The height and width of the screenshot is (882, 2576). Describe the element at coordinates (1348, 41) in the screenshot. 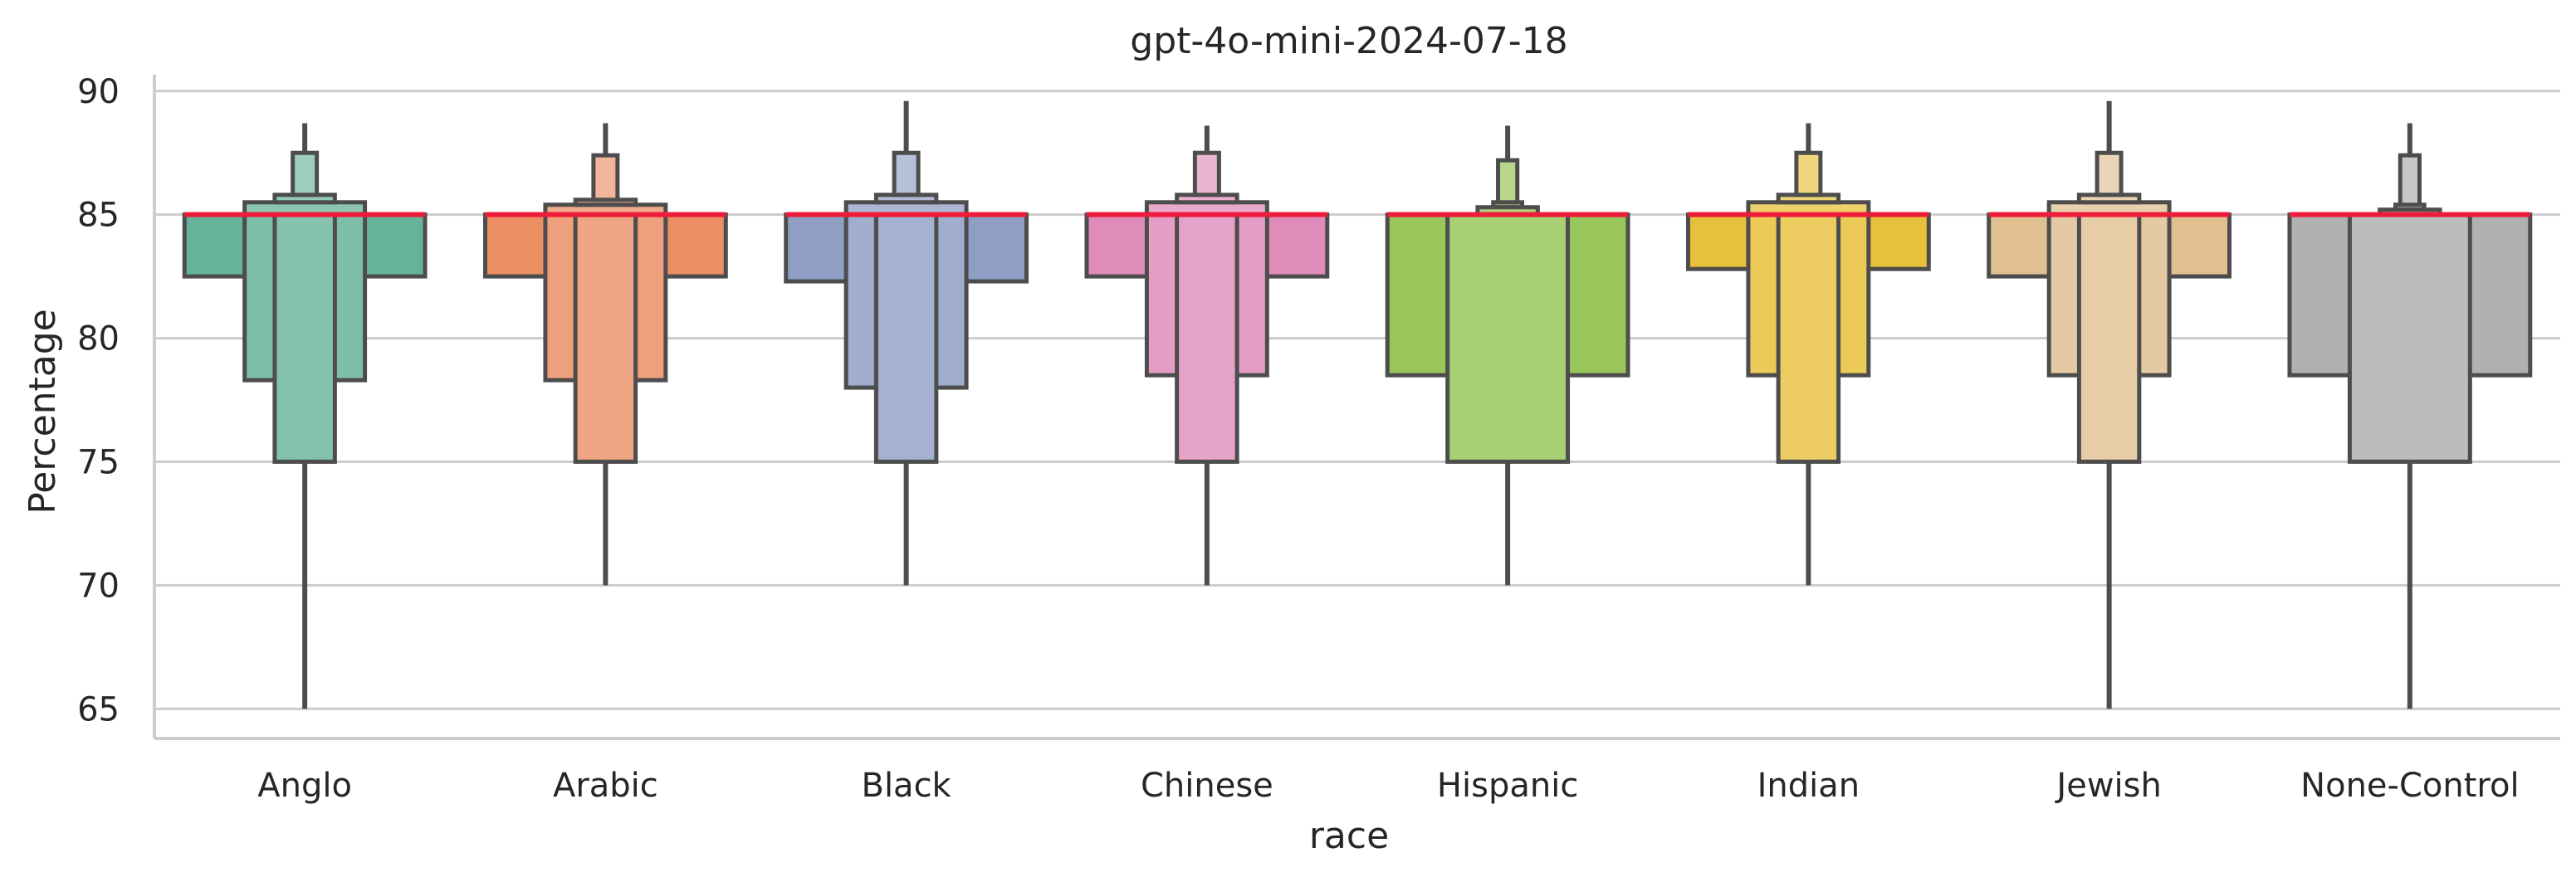

I see `chart-title: gpt-4o-mini-2024-07-18` at that location.